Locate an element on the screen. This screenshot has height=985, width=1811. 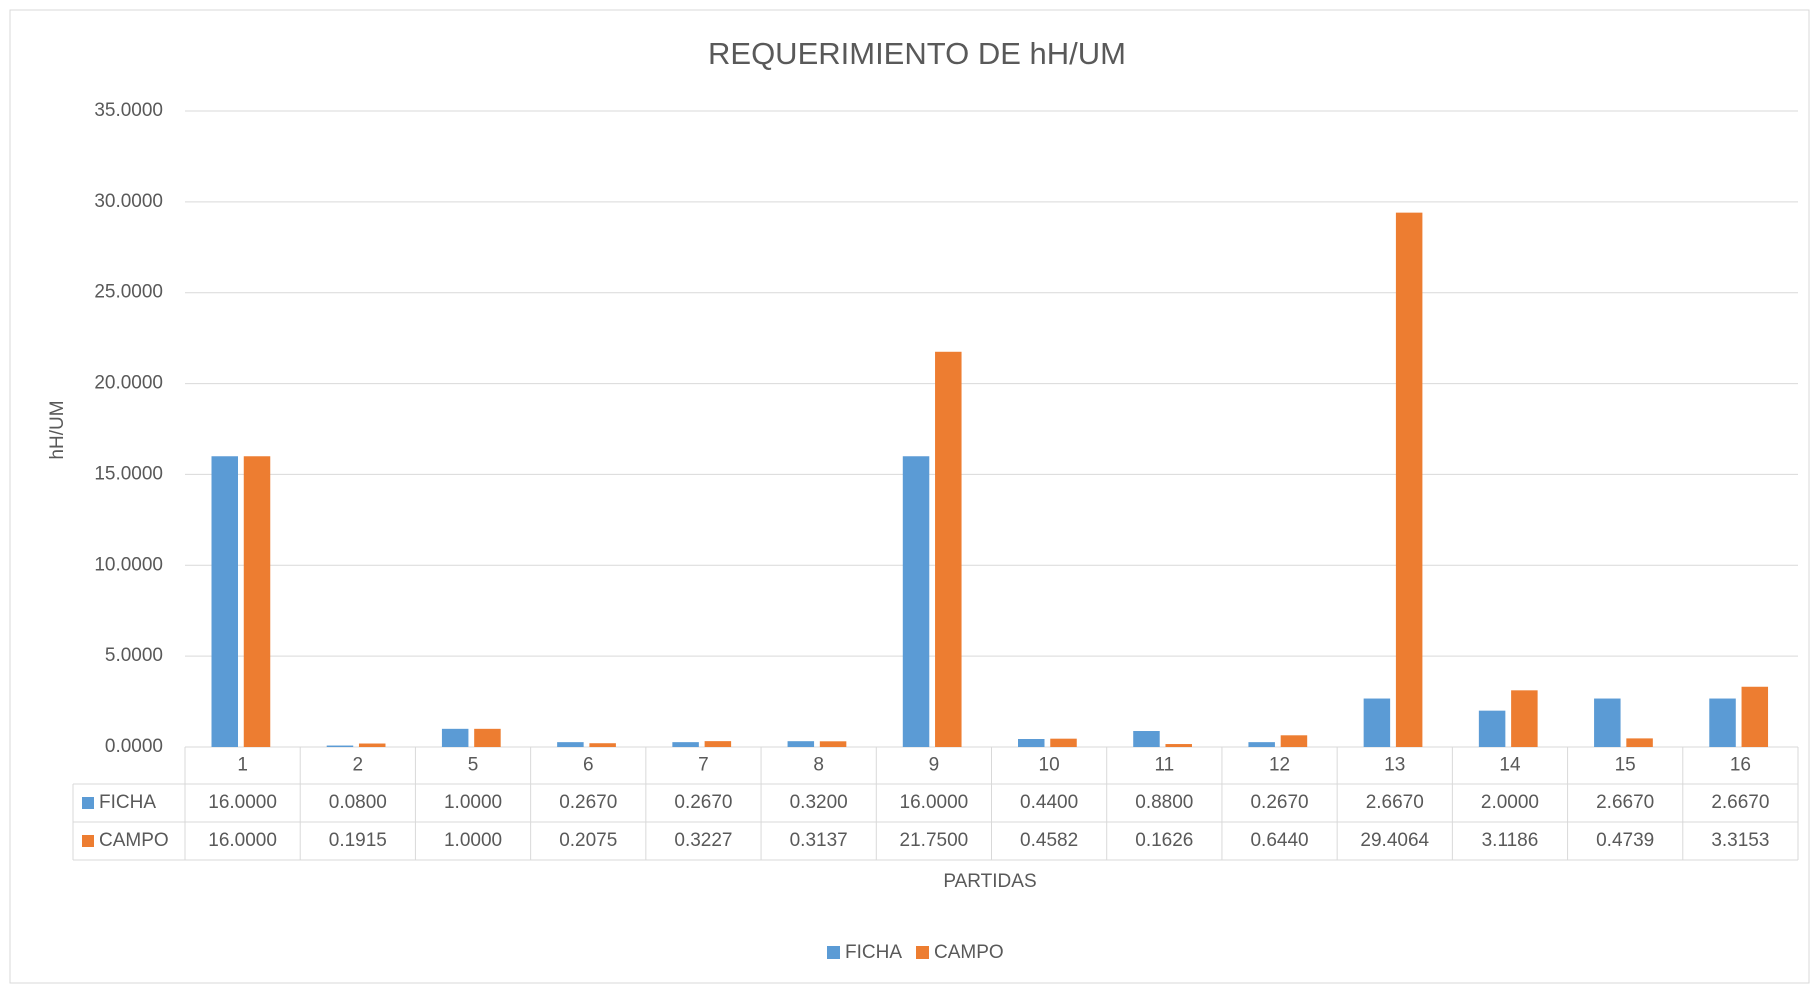
x-tick-label: 14 is located at coordinates (1510, 765).